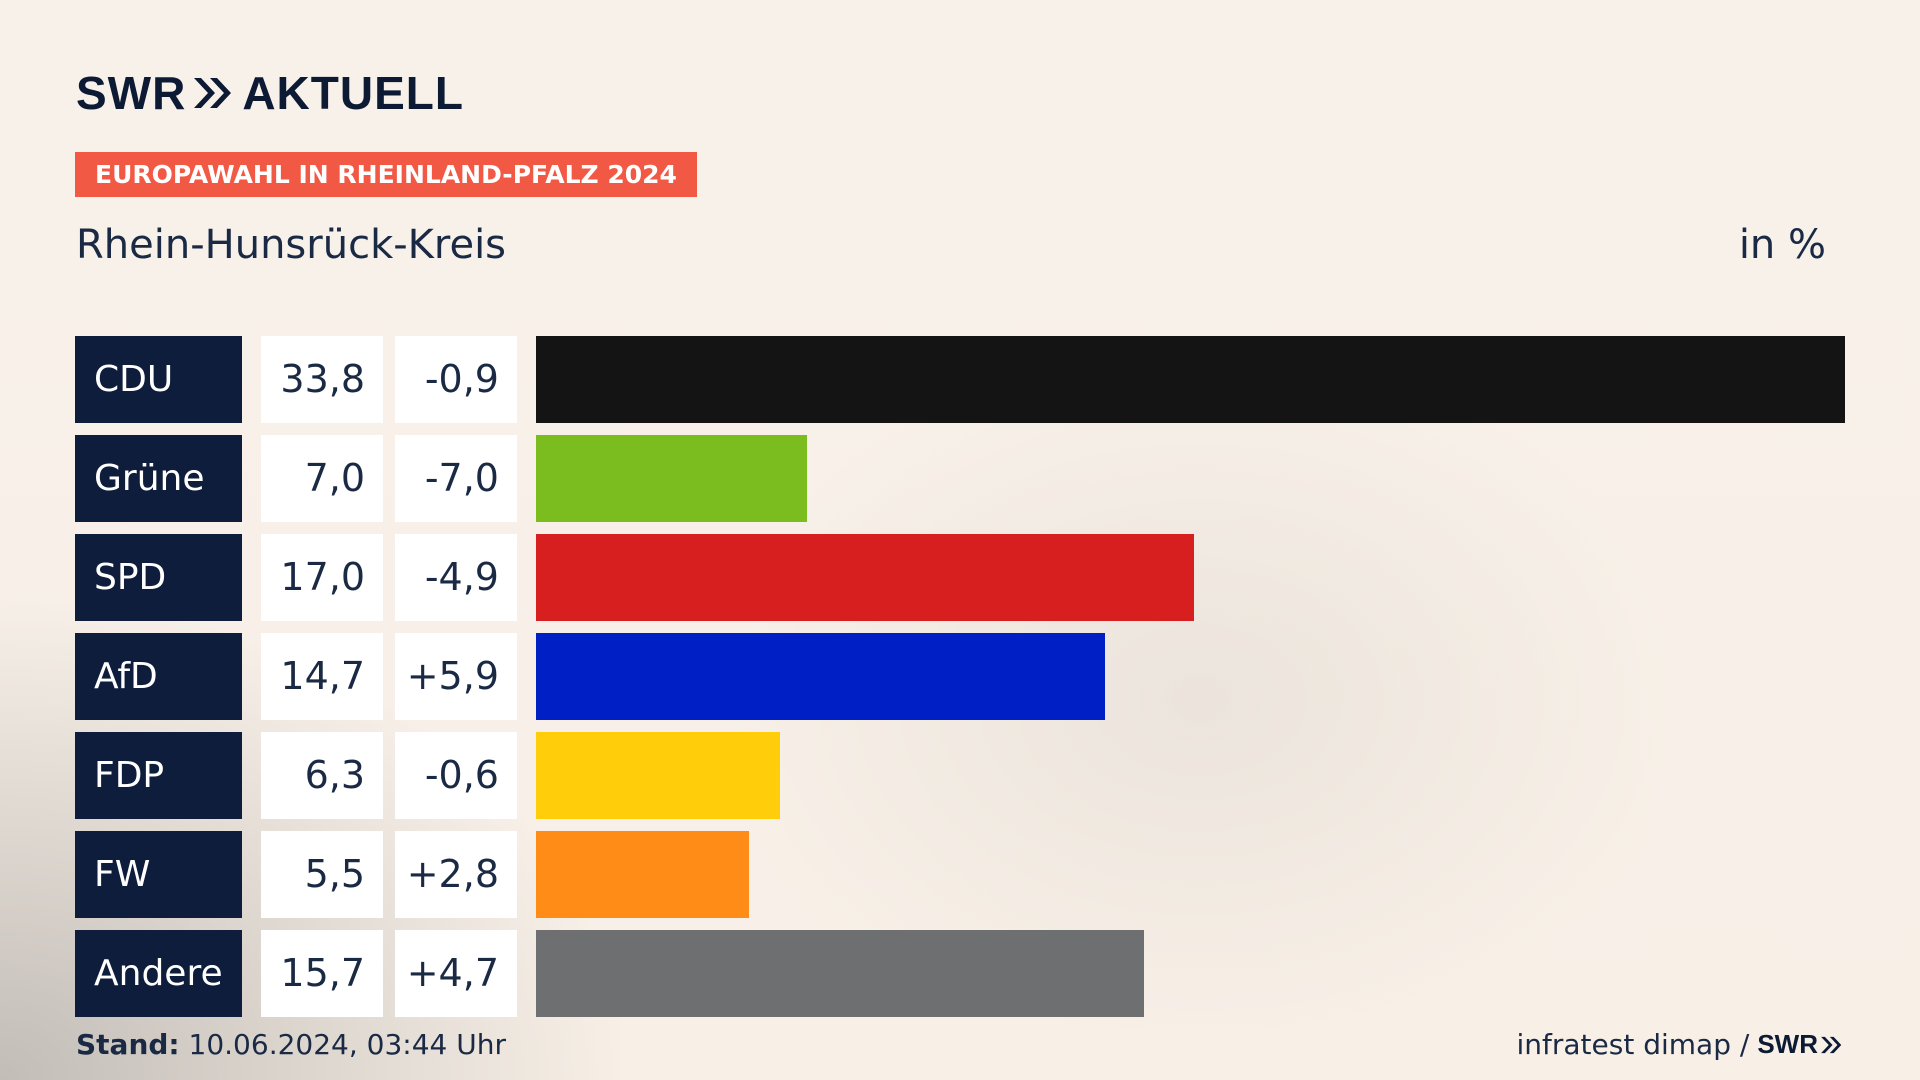 The height and width of the screenshot is (1080, 1920). I want to click on diff-label: -7,0, so click(456, 478).